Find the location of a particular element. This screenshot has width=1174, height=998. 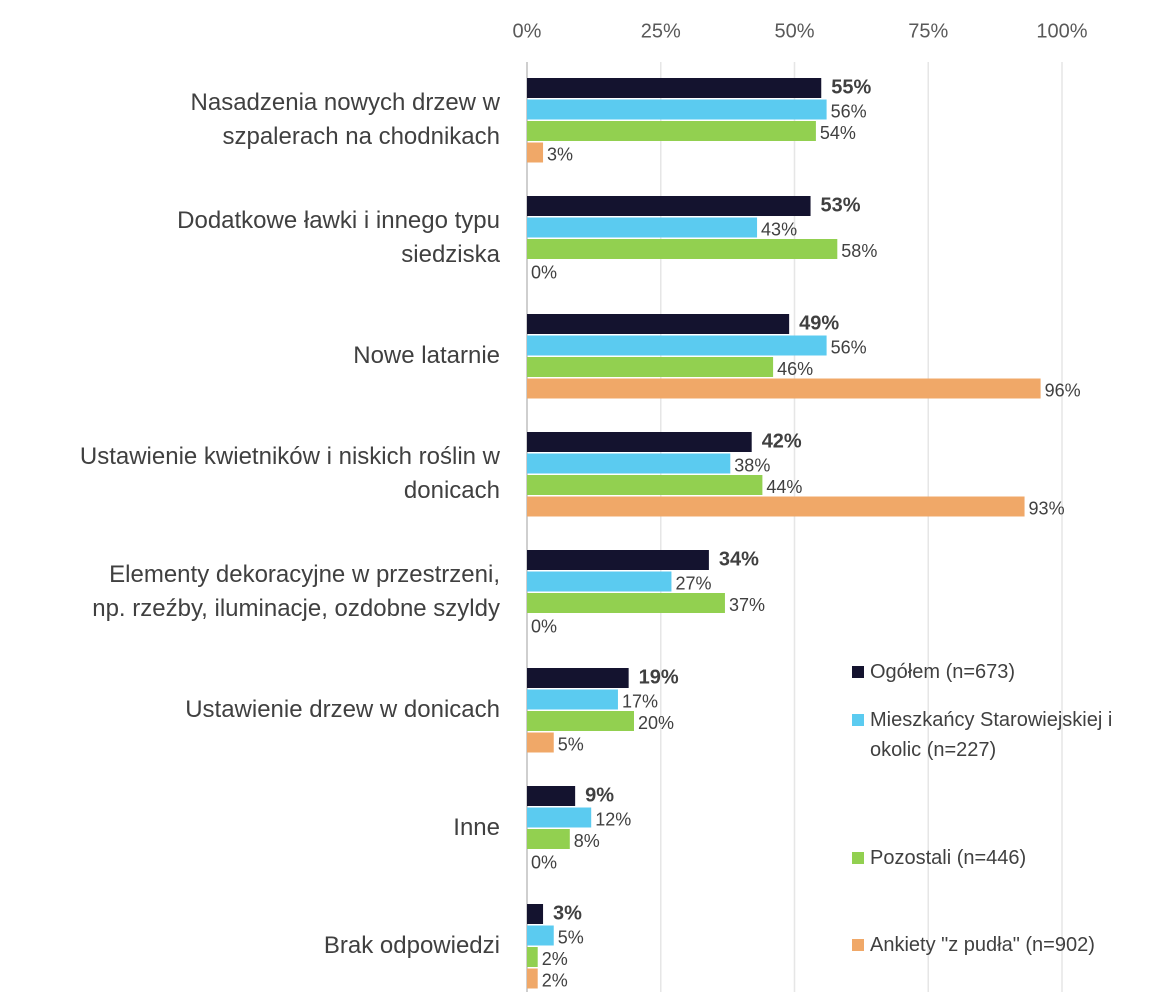

legend-label: Ankiety "z pudła" (n=902) is located at coordinates (982, 945).